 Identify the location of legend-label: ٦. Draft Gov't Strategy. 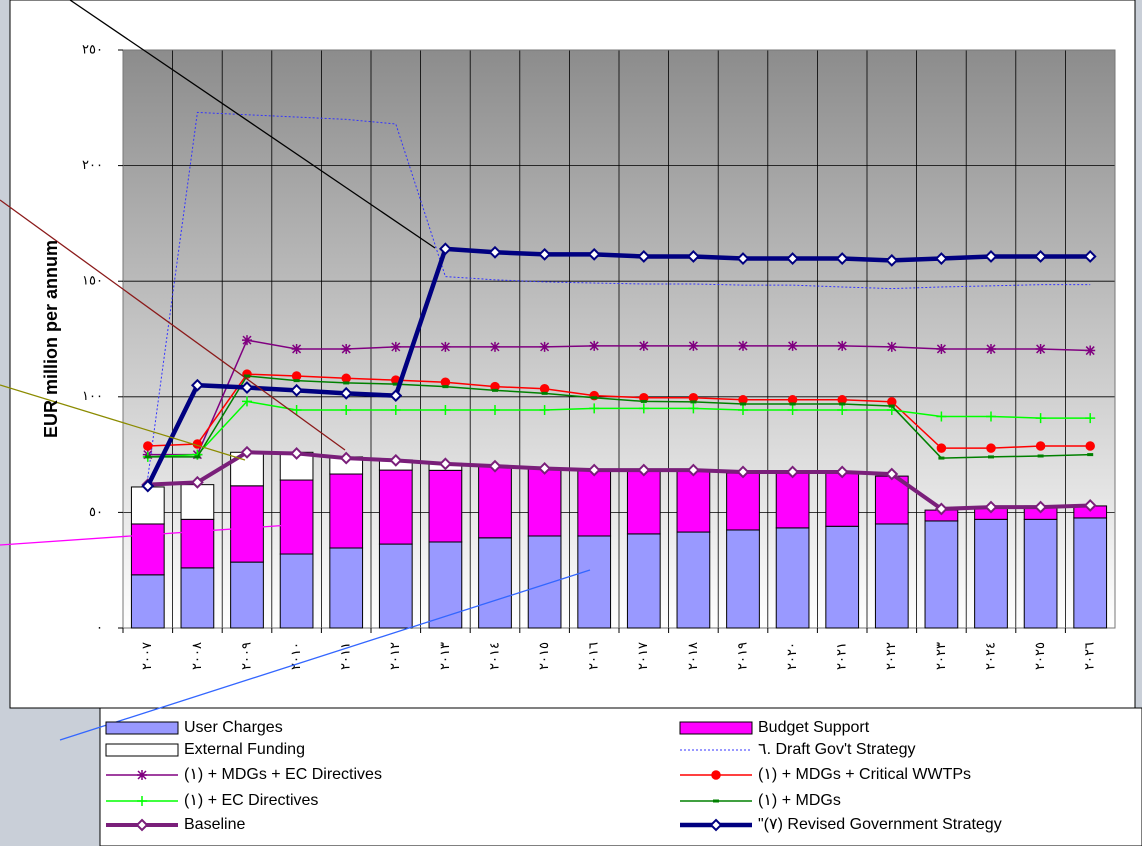
(836, 749).